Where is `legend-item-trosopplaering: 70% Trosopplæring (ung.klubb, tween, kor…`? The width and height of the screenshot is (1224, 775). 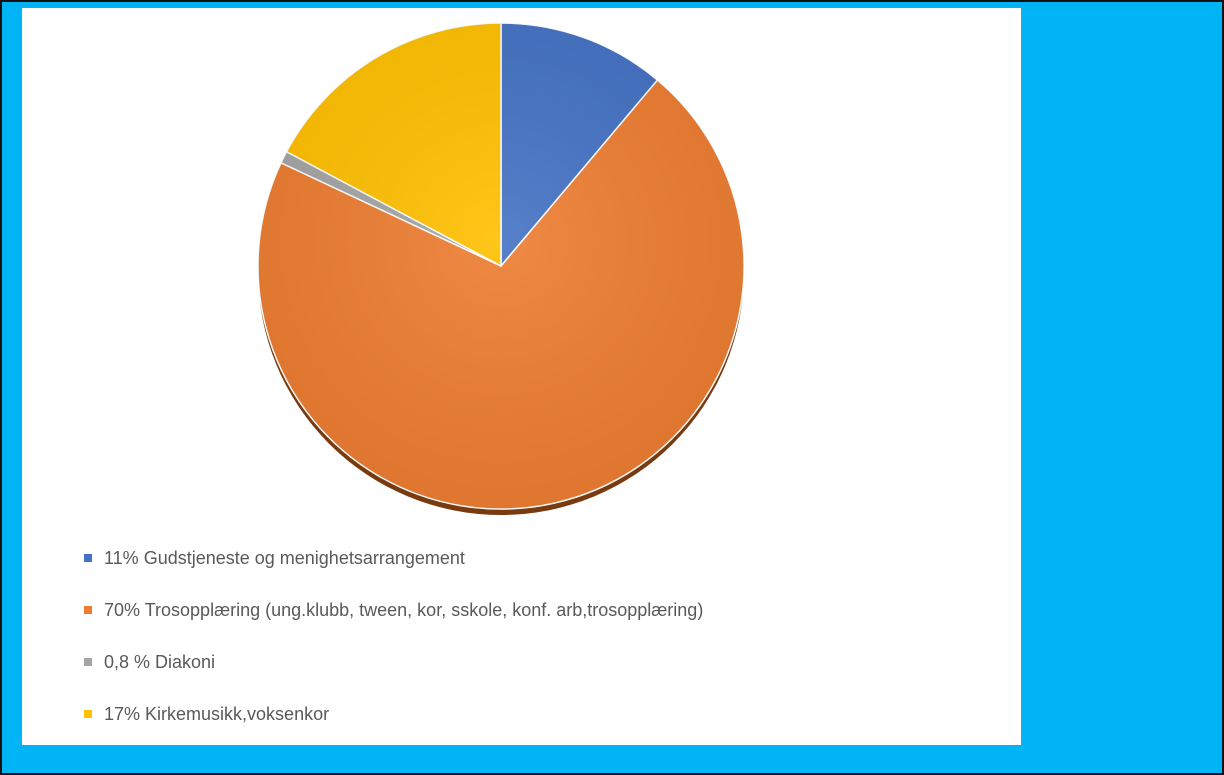
legend-item-trosopplaering: 70% Trosopplæring (ung.klubb, tween, kor… is located at coordinates (393, 610).